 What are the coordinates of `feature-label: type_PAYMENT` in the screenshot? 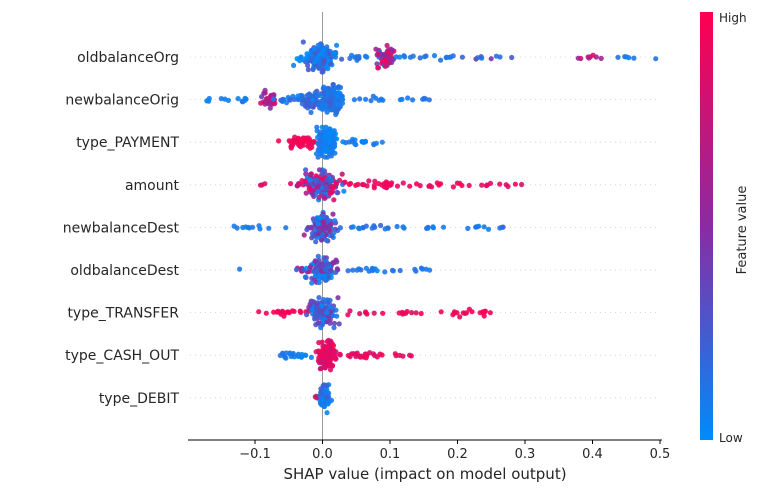 It's located at (127, 143).